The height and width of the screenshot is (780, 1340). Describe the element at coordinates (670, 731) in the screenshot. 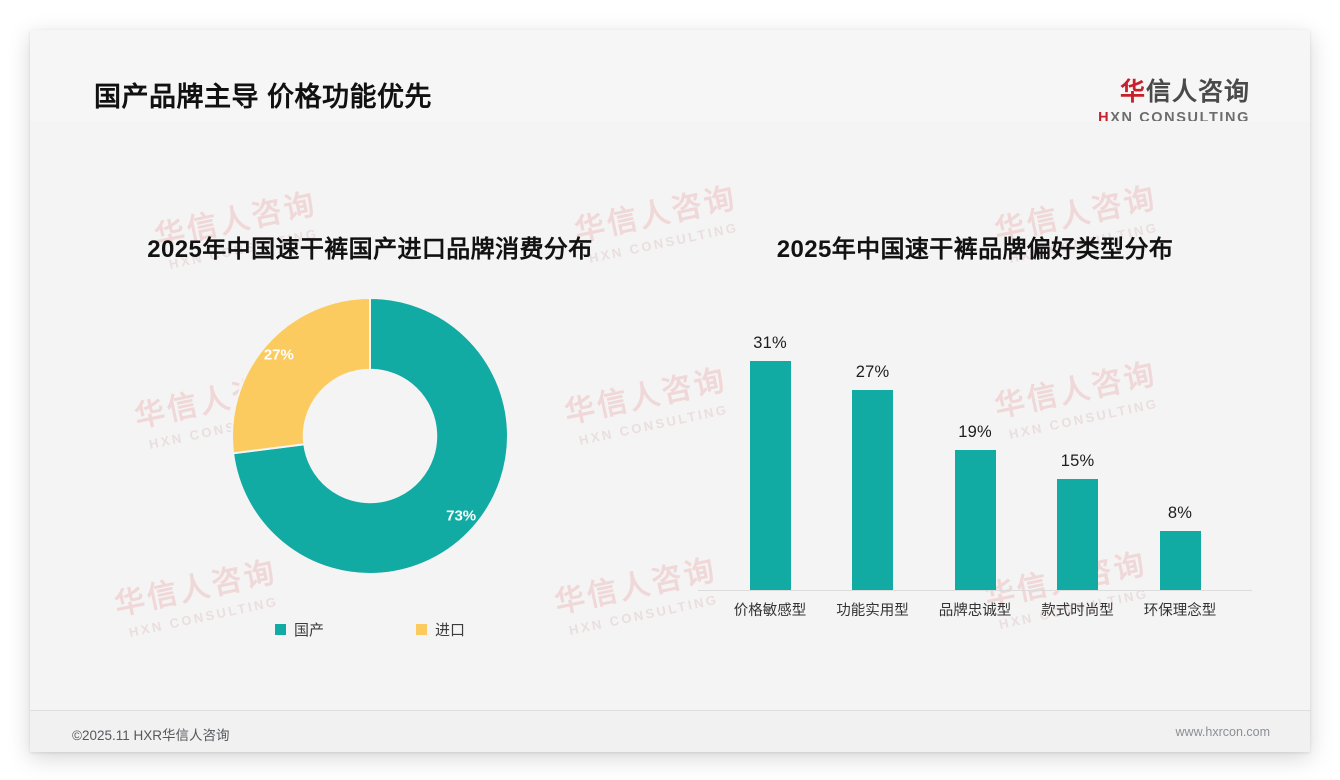

I see `slide-footer: ©2025.11 HXR华信人咨询 www.hxrcon.com` at that location.